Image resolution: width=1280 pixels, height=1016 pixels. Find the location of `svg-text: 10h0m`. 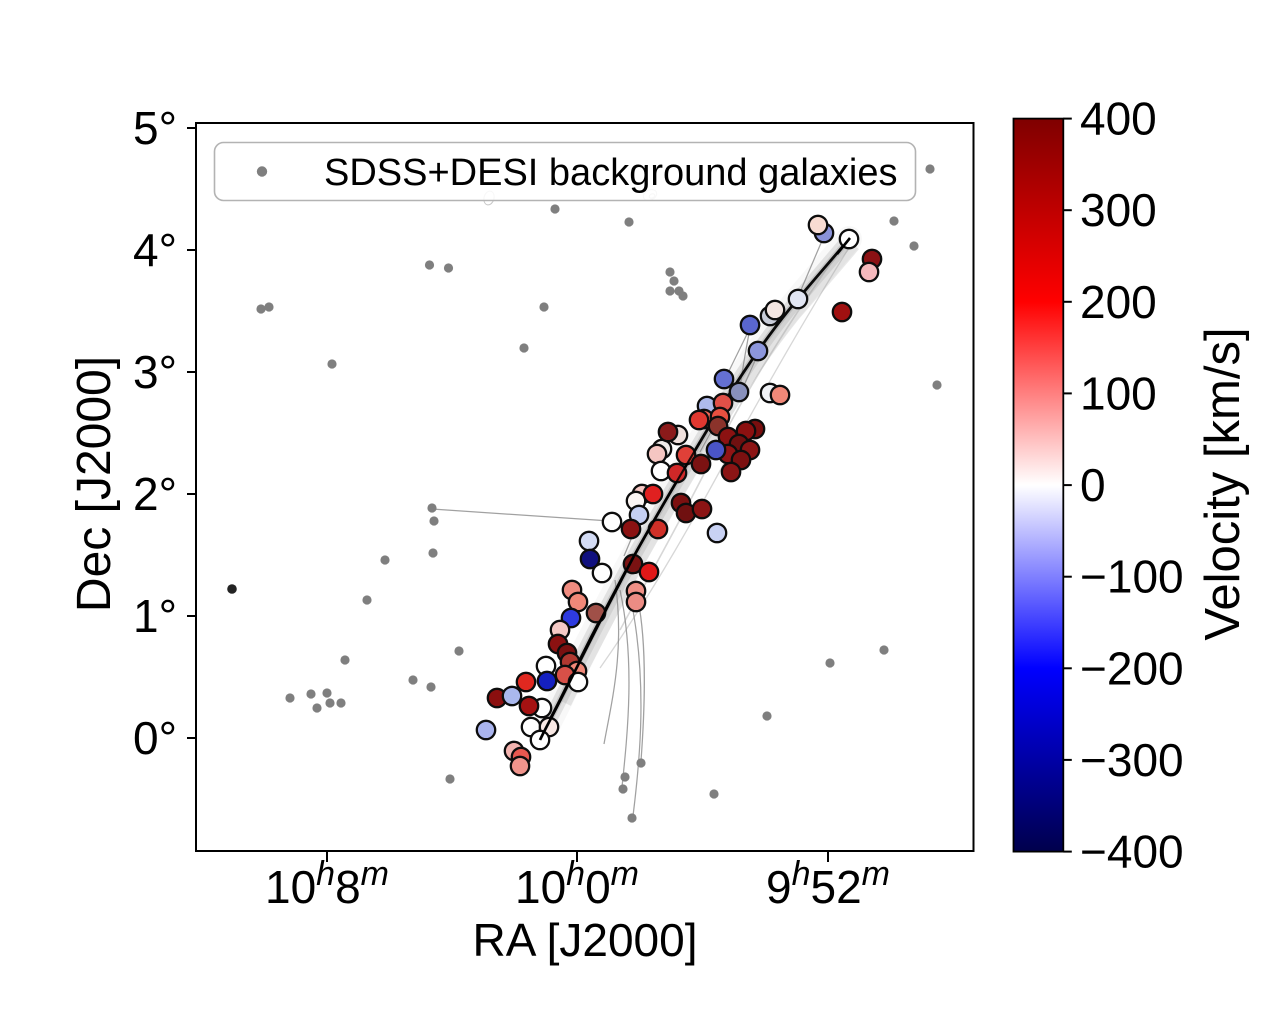

svg-text: 10h0m is located at coordinates (577, 884).